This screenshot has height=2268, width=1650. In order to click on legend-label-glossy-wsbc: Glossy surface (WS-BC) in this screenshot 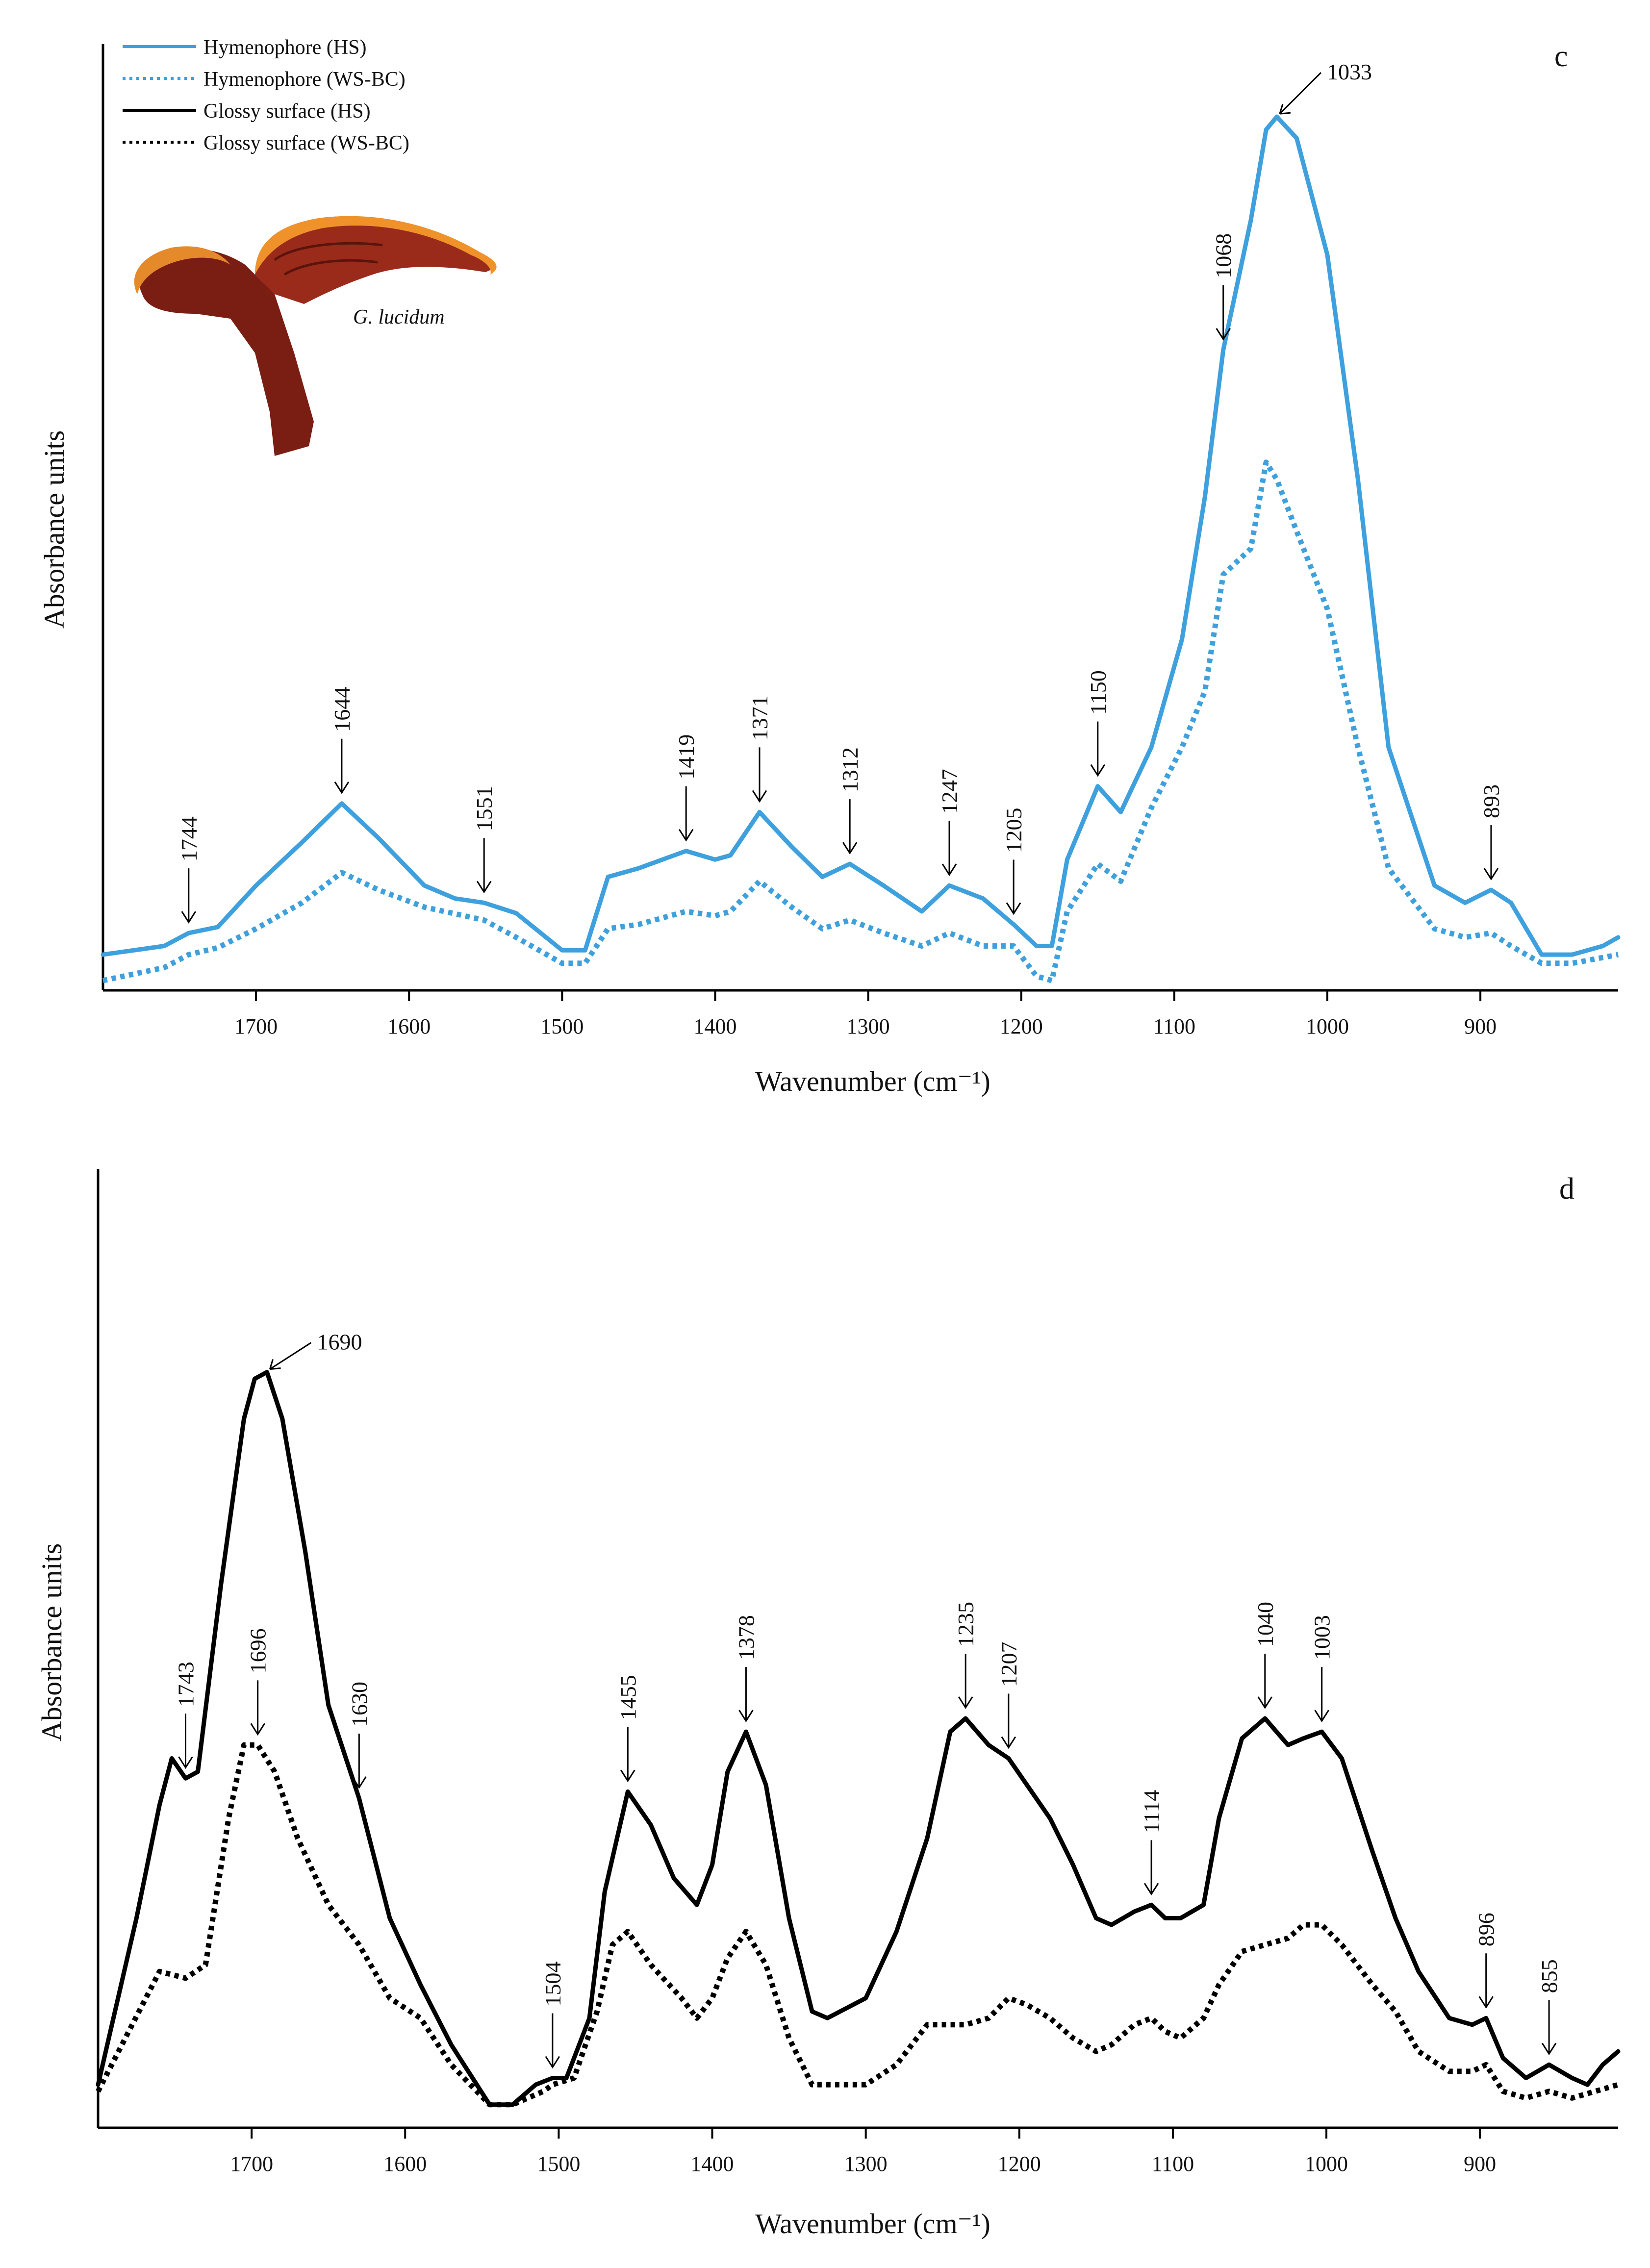, I will do `click(306, 143)`.